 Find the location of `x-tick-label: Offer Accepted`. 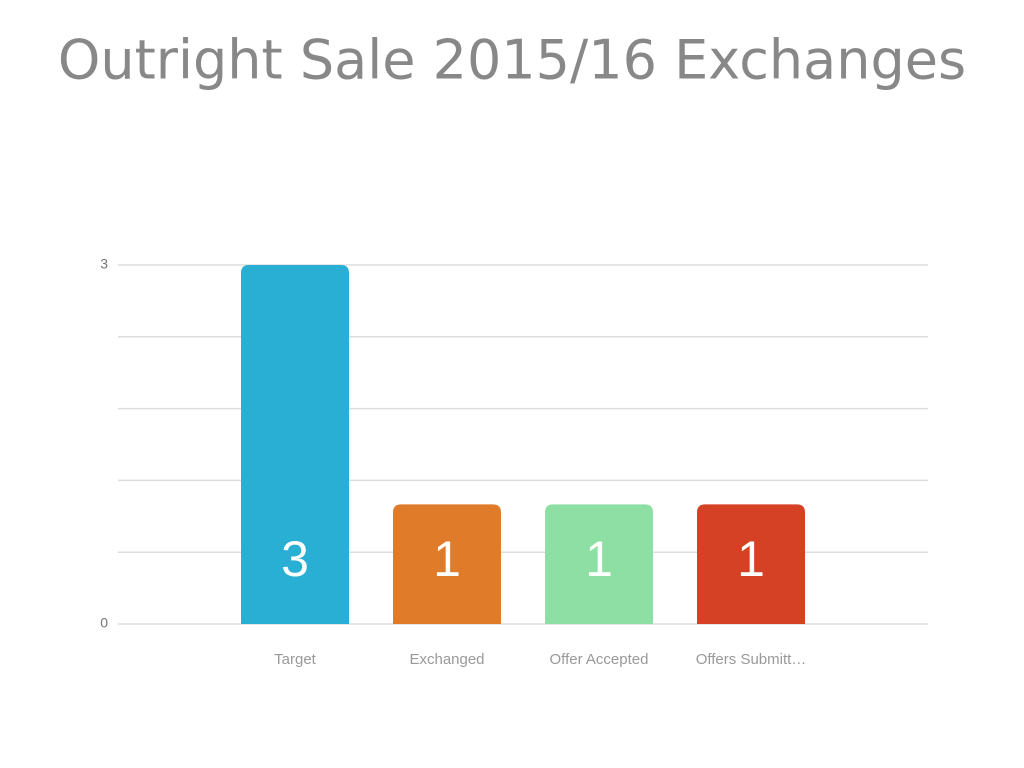

x-tick-label: Offer Accepted is located at coordinates (599, 659).